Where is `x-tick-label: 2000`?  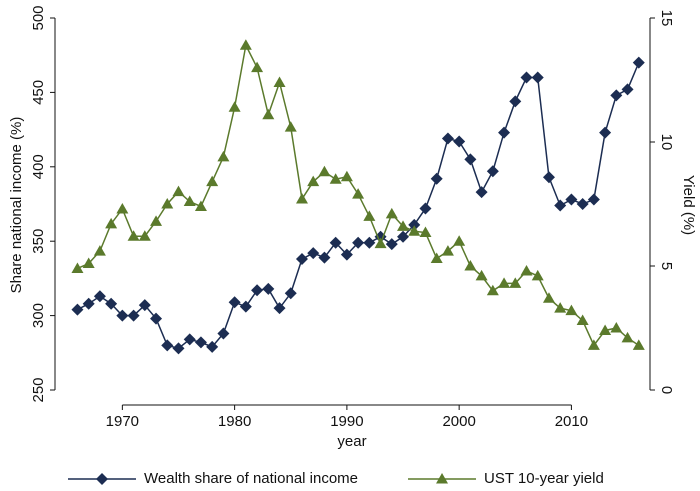 x-tick-label: 2000 is located at coordinates (458, 421).